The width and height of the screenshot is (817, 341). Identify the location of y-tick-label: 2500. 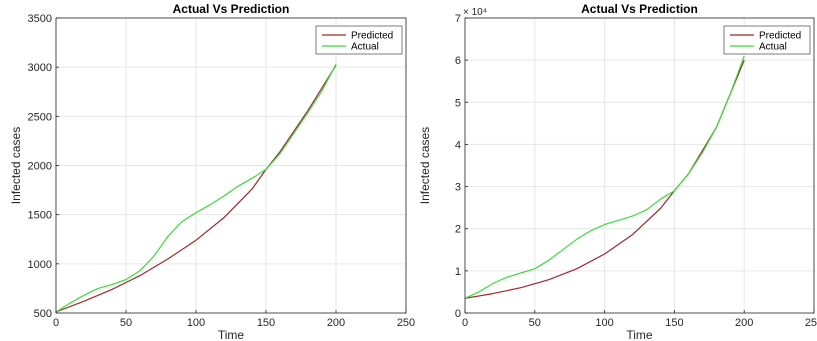
(40, 117).